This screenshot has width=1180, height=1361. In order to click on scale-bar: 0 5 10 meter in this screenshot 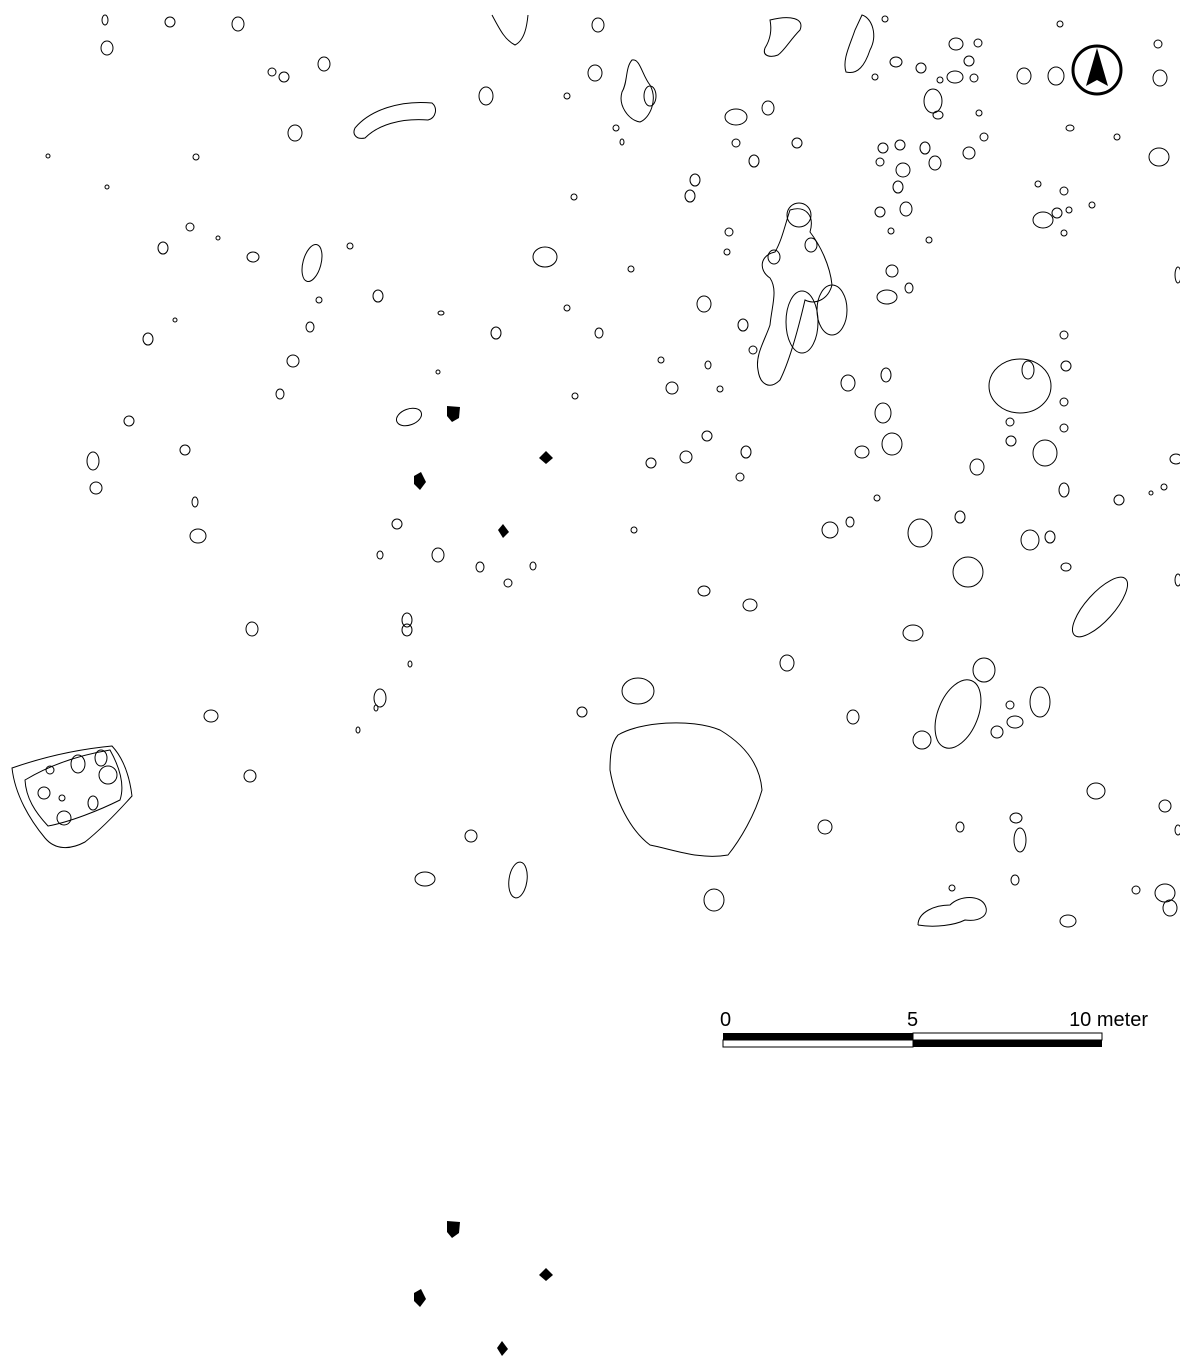, I will do `click(934, 1028)`.